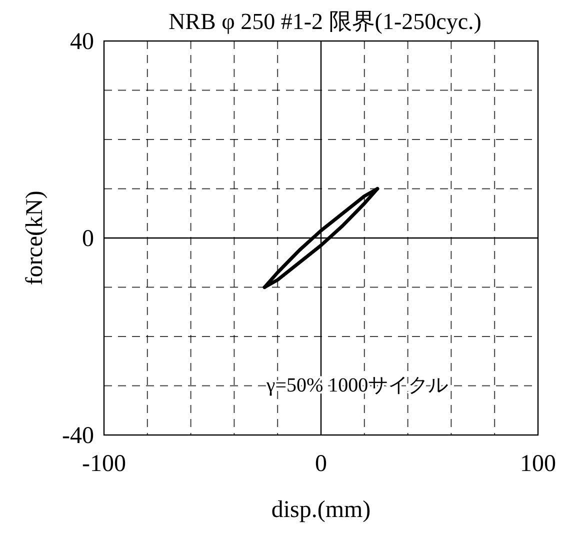 This screenshot has width=566, height=545. What do you see at coordinates (321, 510) in the screenshot?
I see `x-axis-title: disp.(mm)` at bounding box center [321, 510].